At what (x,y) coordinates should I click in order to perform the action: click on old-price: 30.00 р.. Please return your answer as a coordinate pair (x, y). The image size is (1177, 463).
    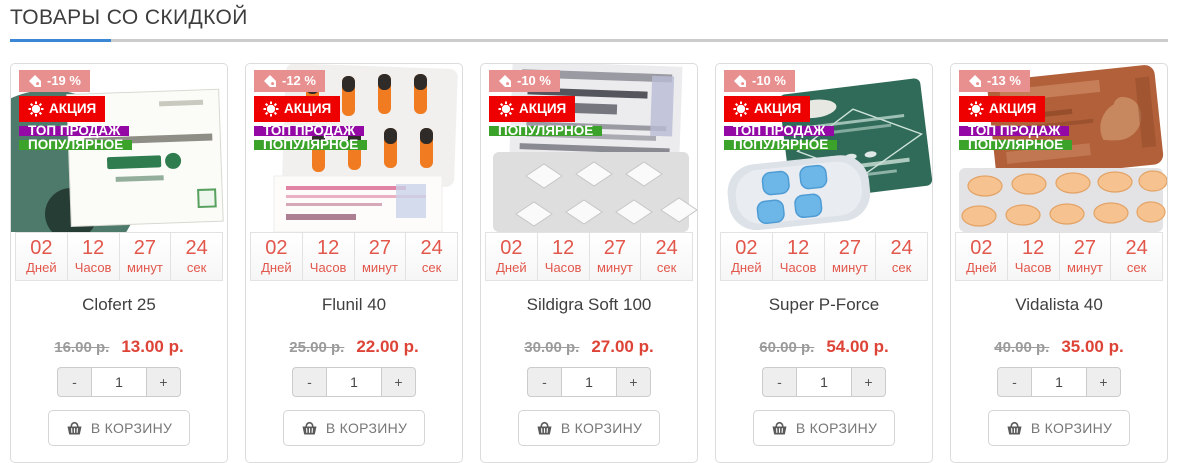
    Looking at the image, I should click on (552, 347).